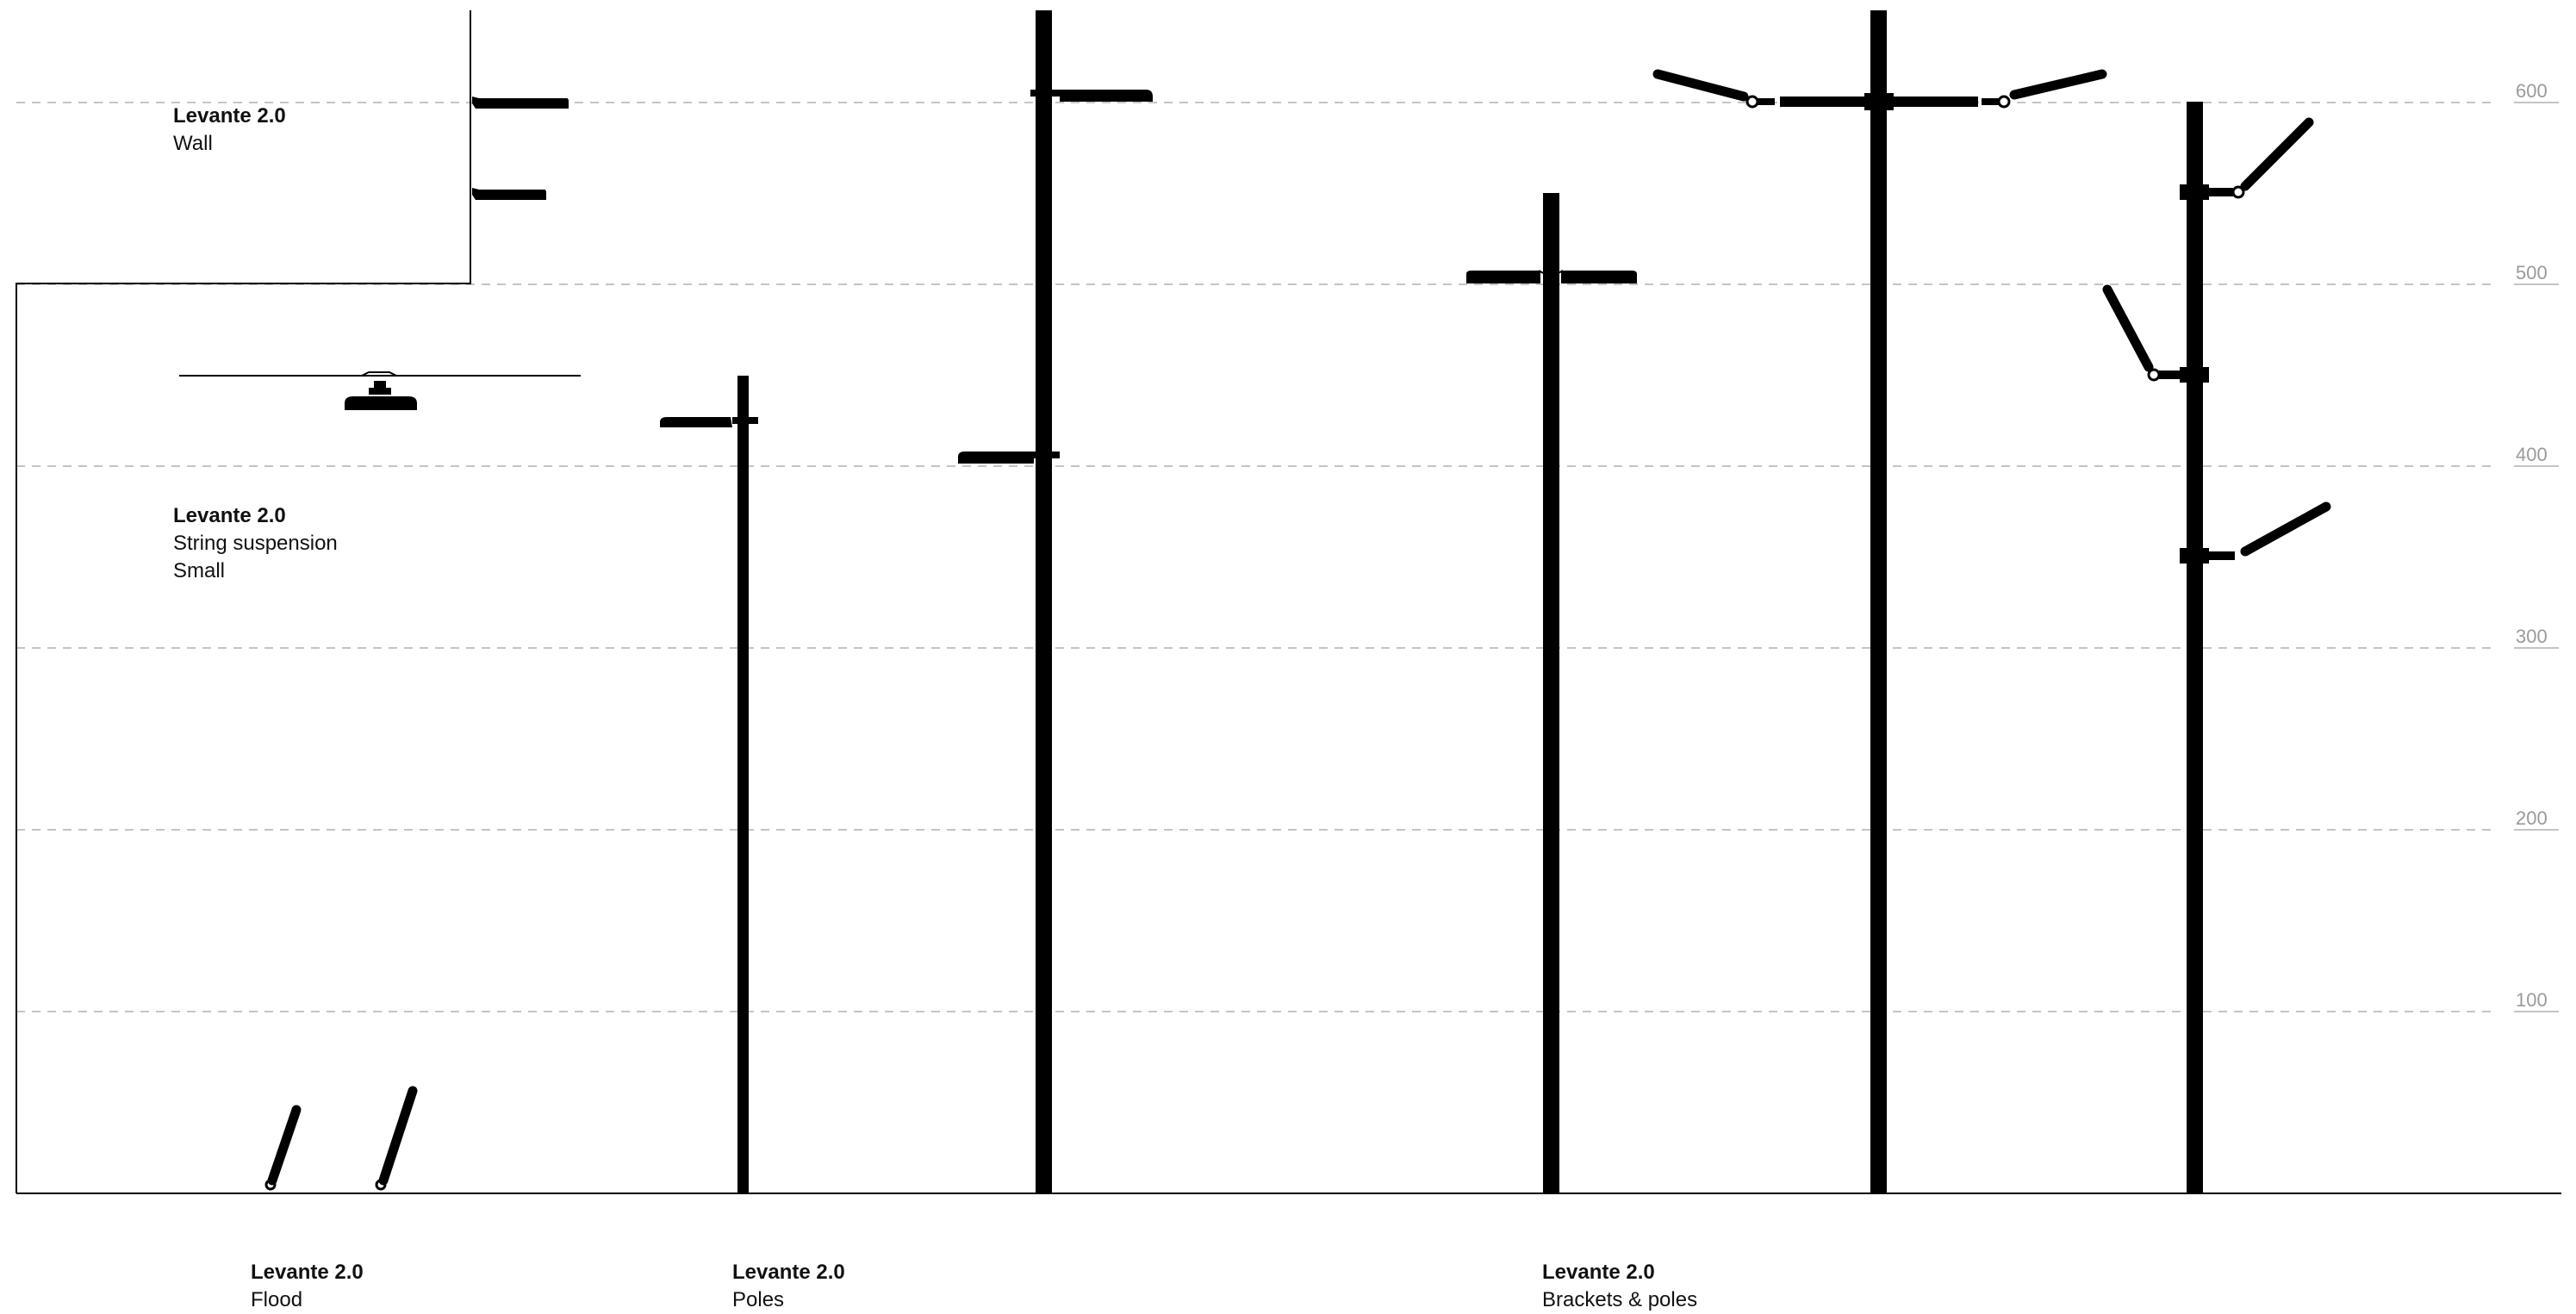  Describe the element at coordinates (2532, 91) in the screenshot. I see `tick-label-600: 600` at that location.